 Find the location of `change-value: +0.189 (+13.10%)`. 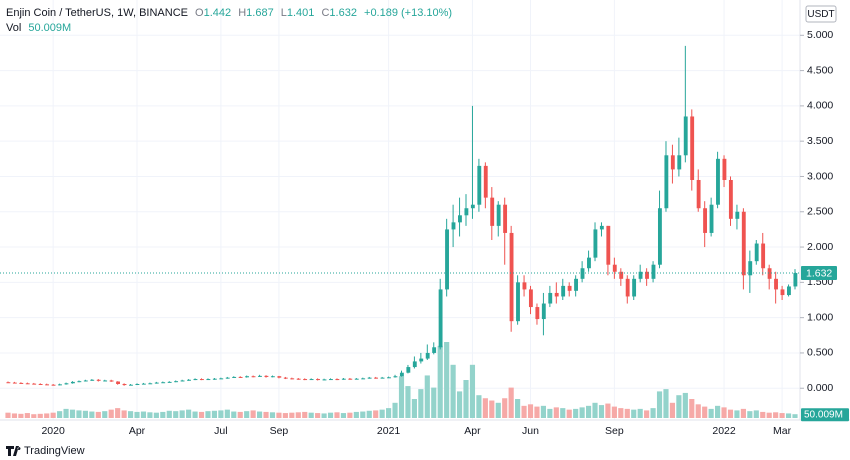

change-value: +0.189 (+13.10%) is located at coordinates (408, 13).